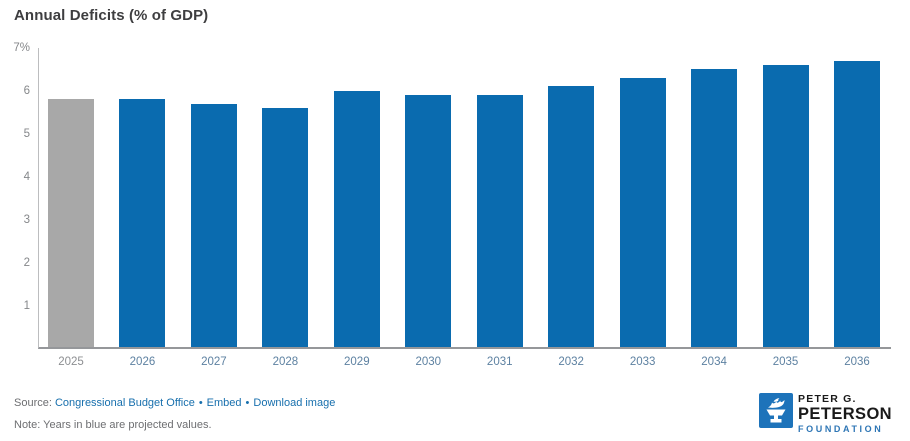 The width and height of the screenshot is (910, 441). I want to click on source-label: Source:, so click(33, 403).